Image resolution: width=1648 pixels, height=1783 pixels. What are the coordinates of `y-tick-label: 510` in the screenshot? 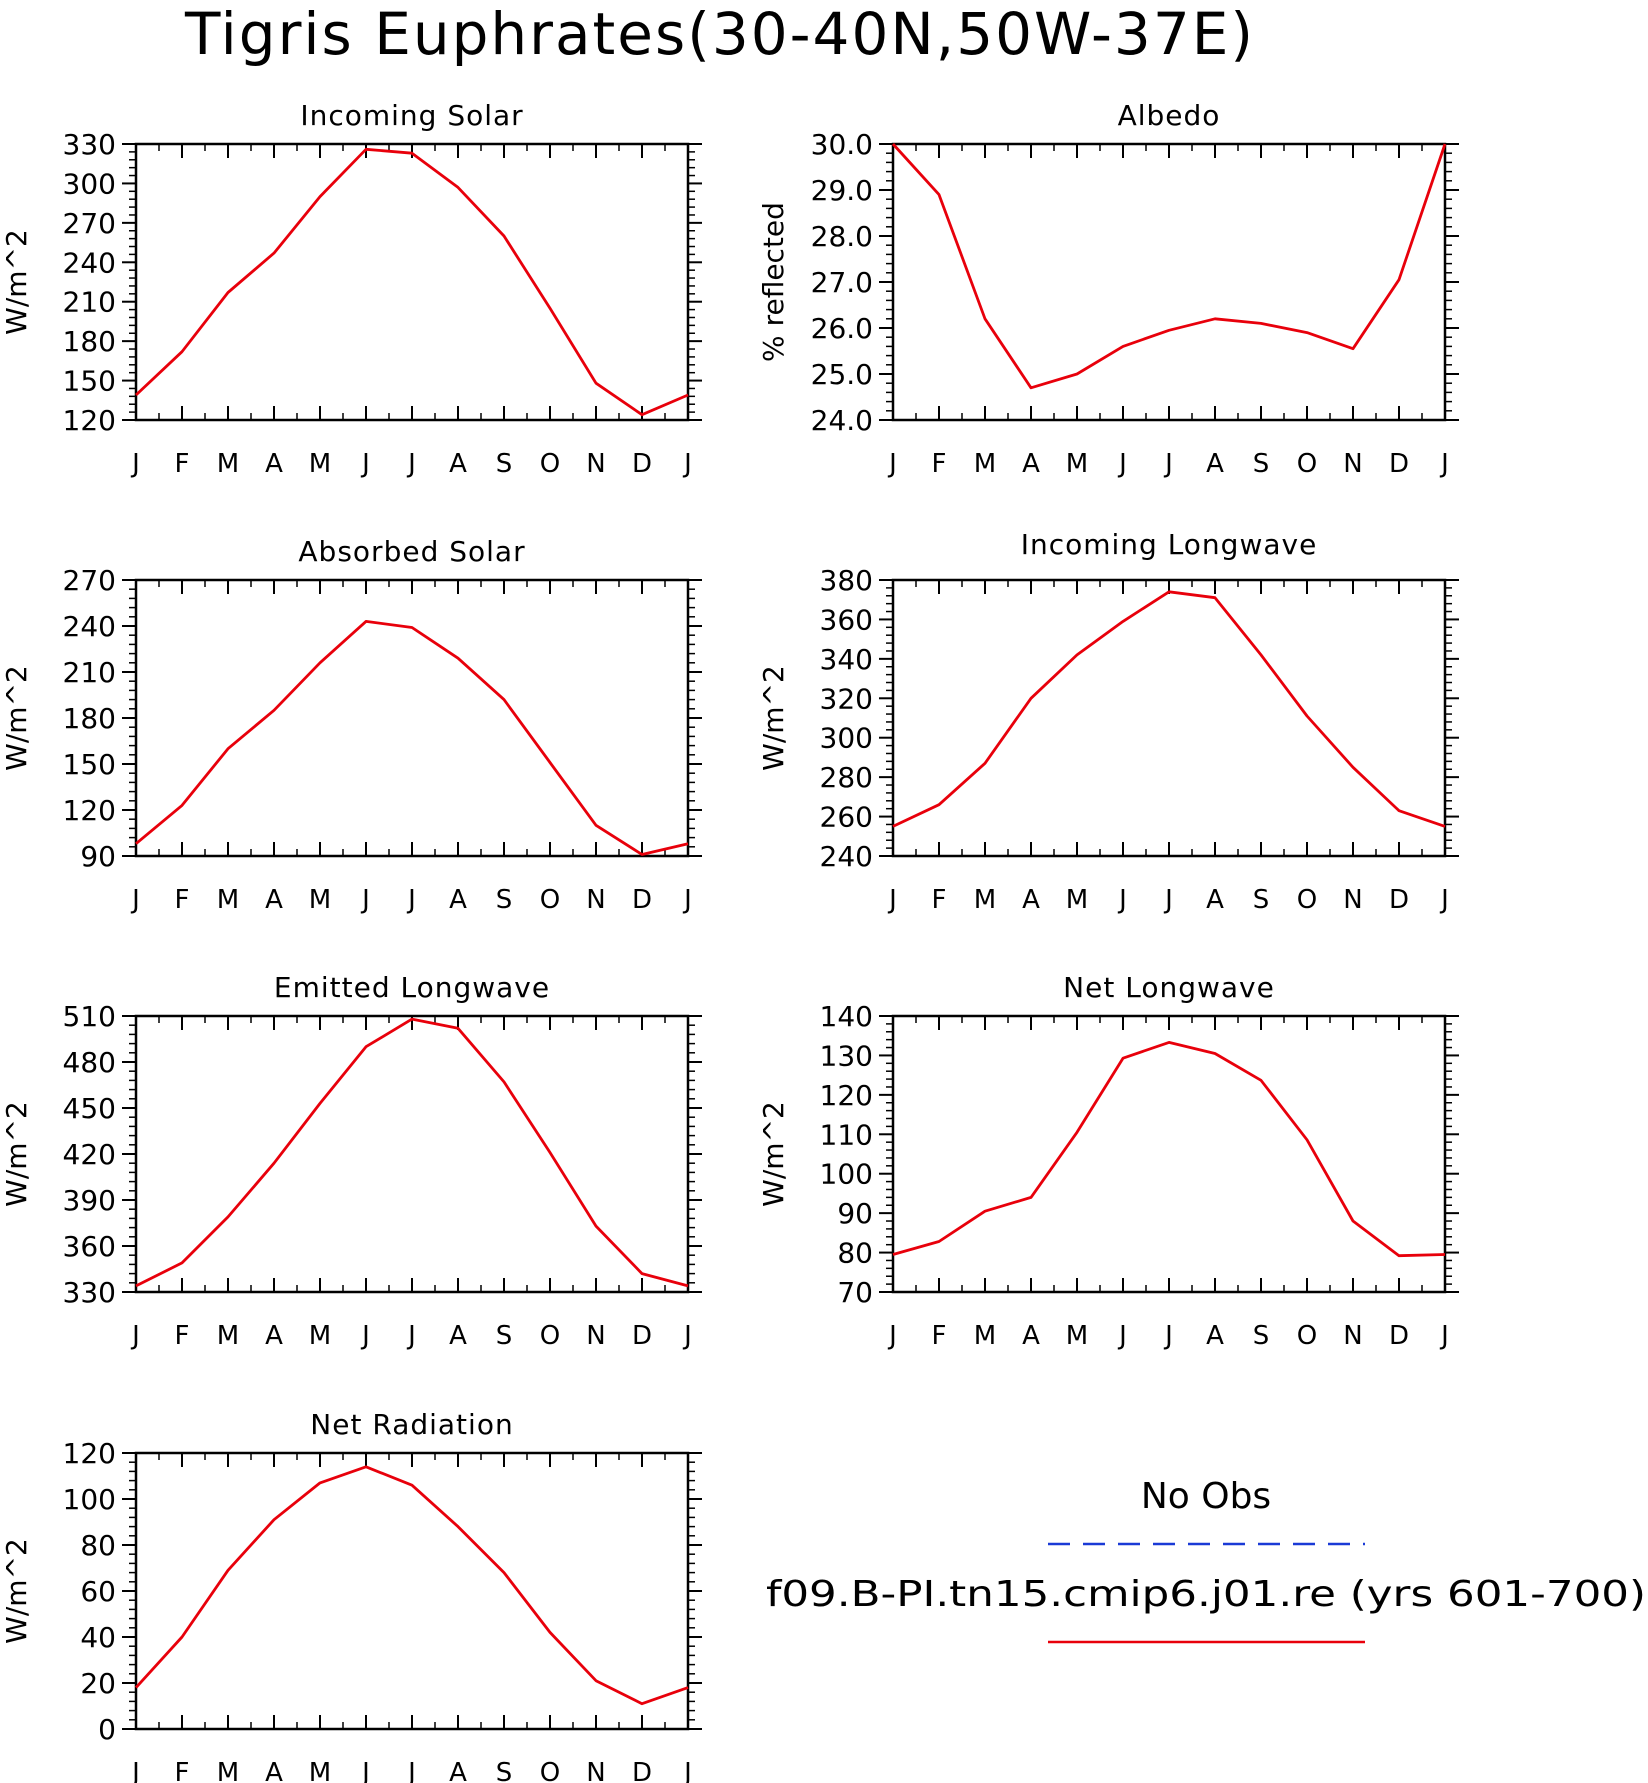 It's located at (89, 1016).